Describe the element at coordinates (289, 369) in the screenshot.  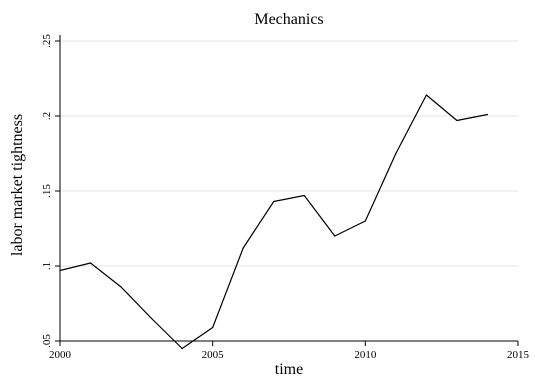
I see `x-axis-label: time` at that location.